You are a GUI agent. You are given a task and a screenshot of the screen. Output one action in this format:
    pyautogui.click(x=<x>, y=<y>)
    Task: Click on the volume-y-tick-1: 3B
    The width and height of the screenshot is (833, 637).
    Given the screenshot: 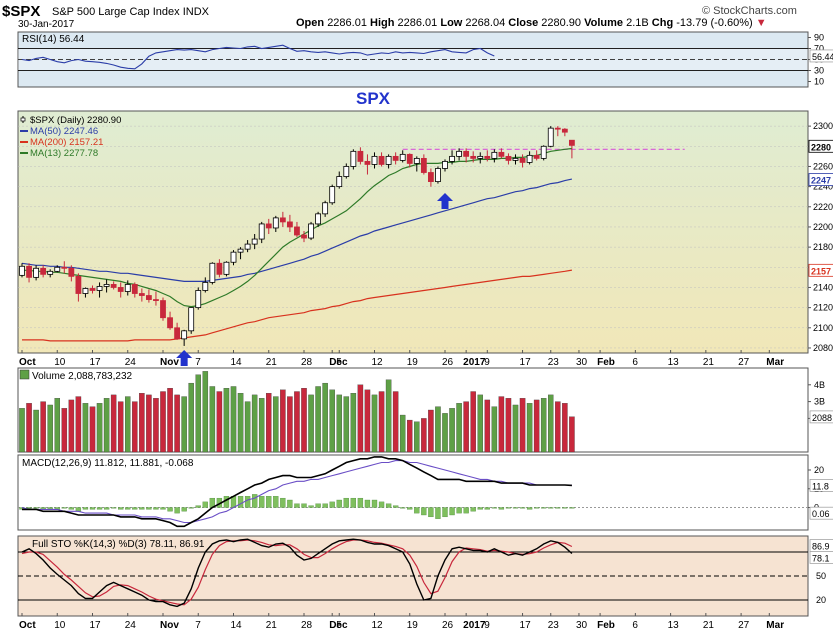 What is the action you would take?
    pyautogui.click(x=819, y=402)
    